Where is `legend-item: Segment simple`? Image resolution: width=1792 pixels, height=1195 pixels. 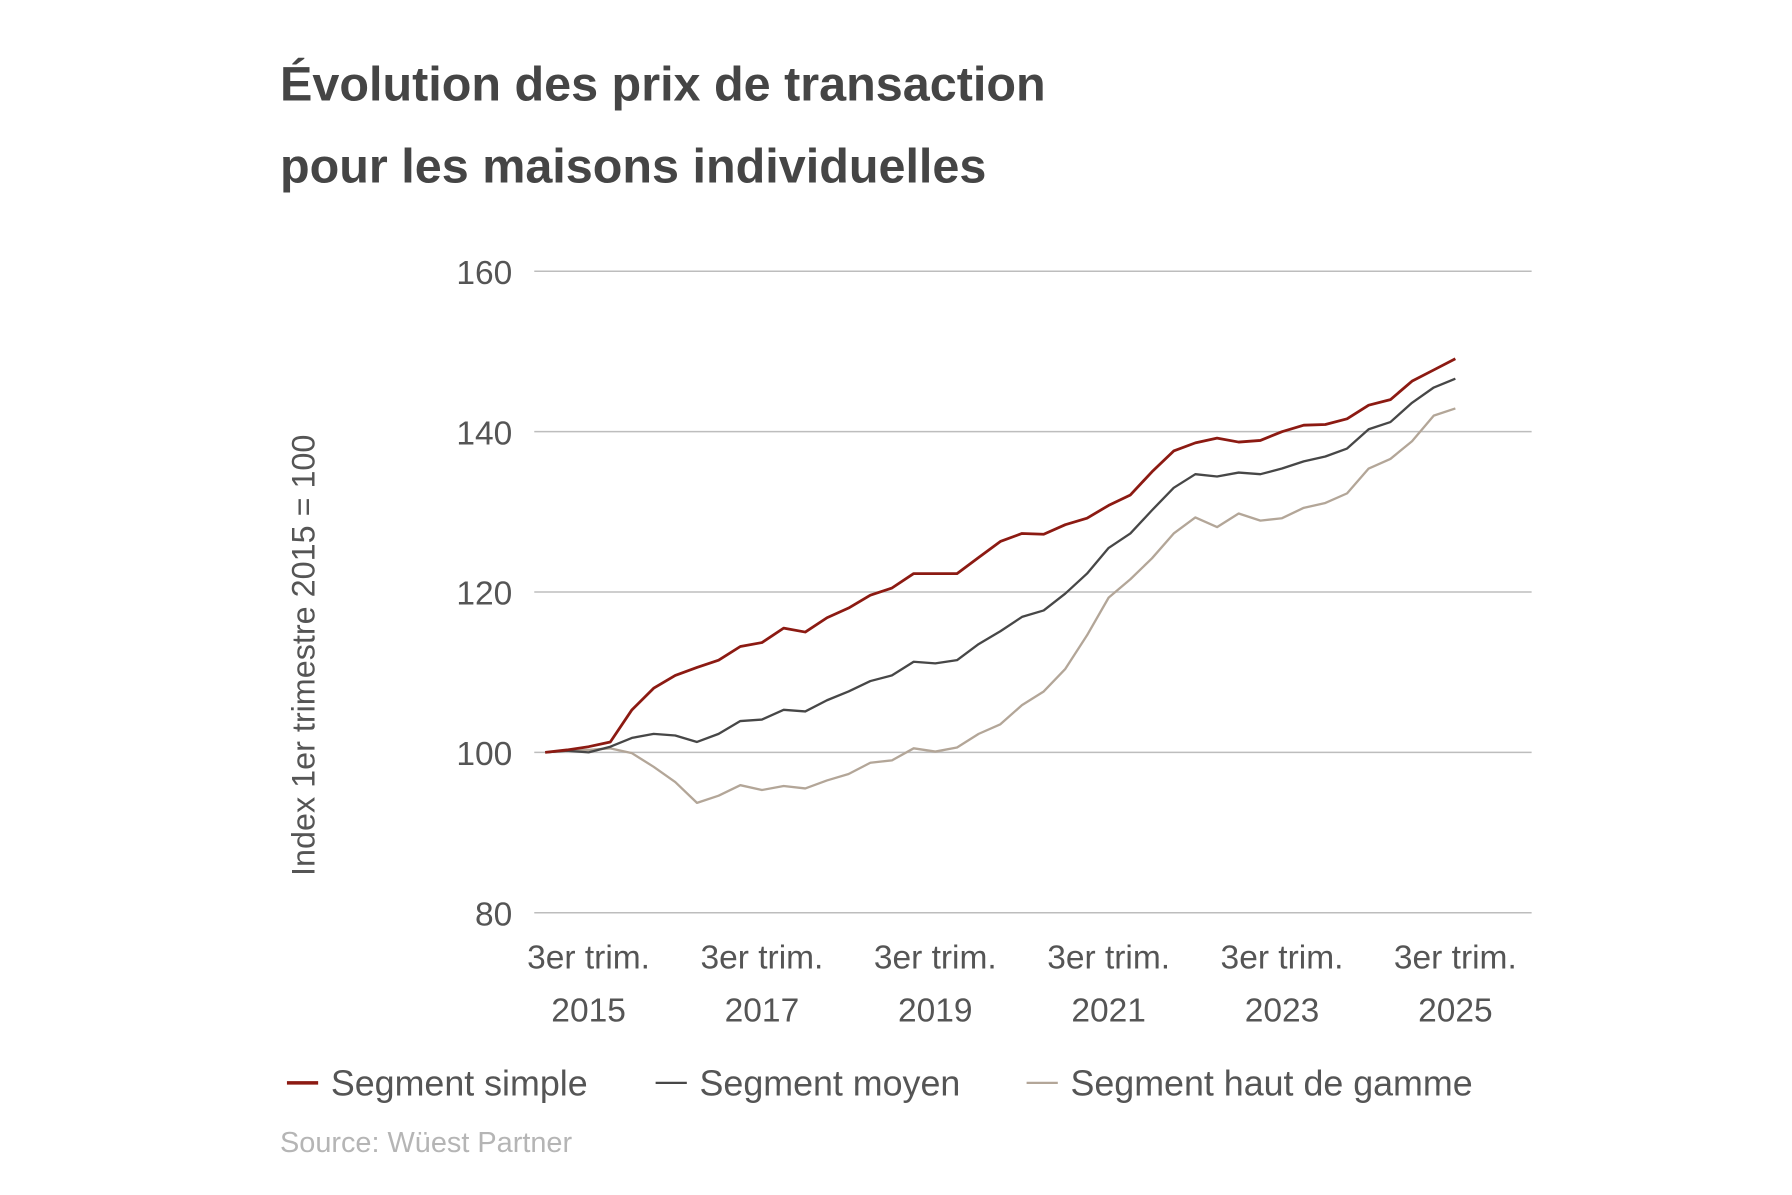
legend-item: Segment simple is located at coordinates (437, 1084).